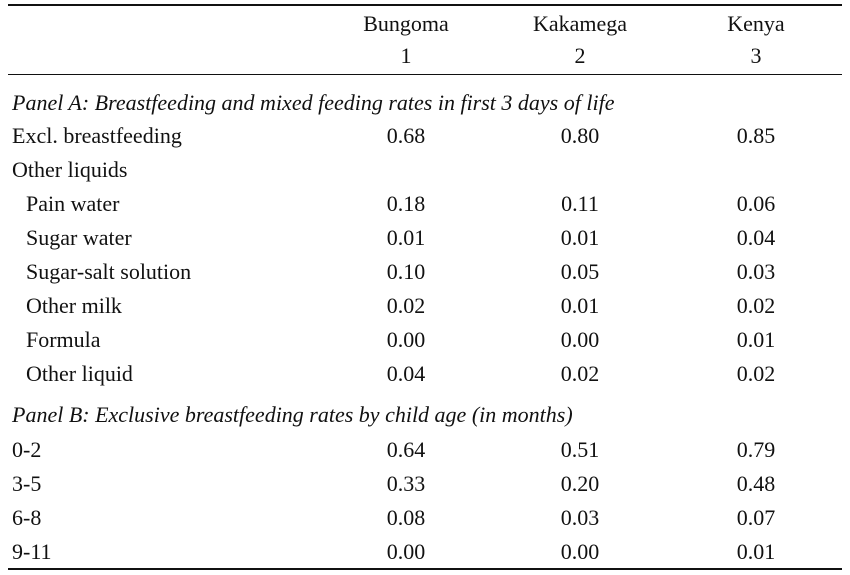  I want to click on cell-bungoma: 0.02, so click(406, 305).